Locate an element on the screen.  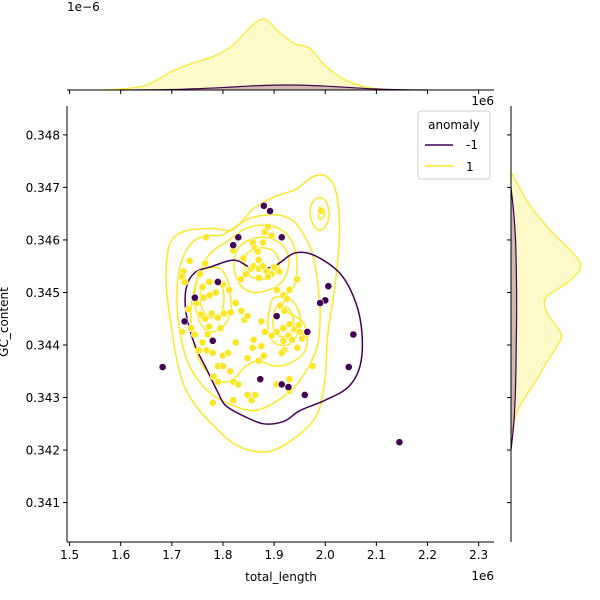
x-tick-label: 1.8 is located at coordinates (222, 555).